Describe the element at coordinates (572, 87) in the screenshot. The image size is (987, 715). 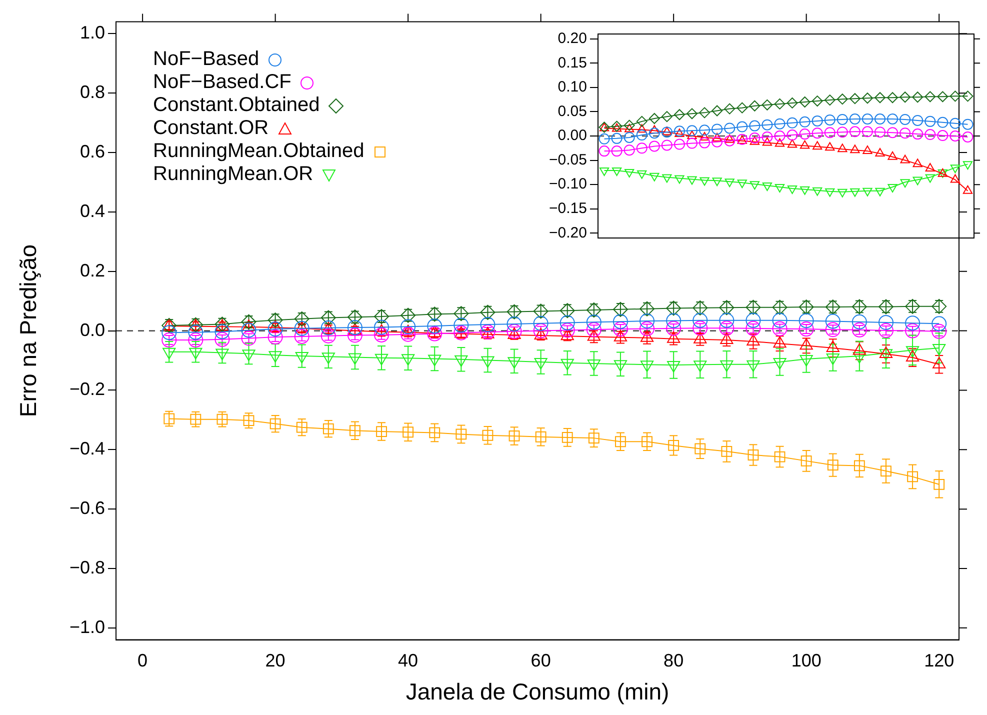
I see `y-tick-label: 0.10` at that location.